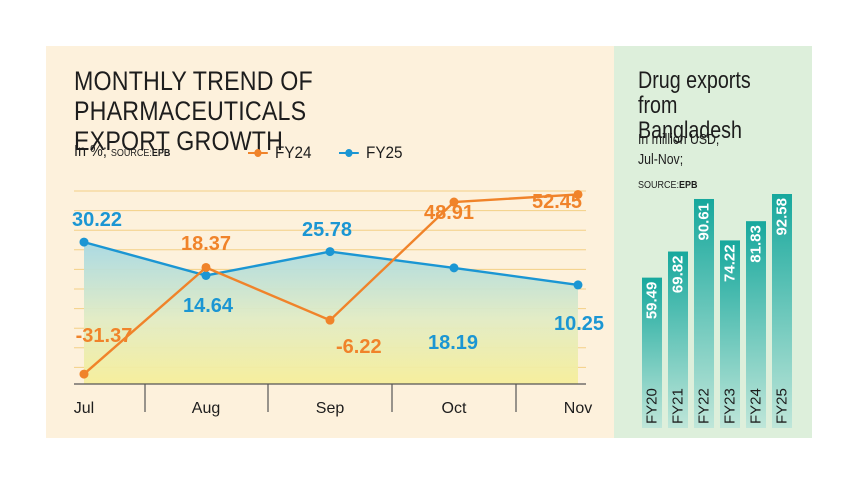 This screenshot has width=859, height=484. Describe the element at coordinates (704, 222) in the screenshot. I see `bar-value-label: 90.61` at that location.